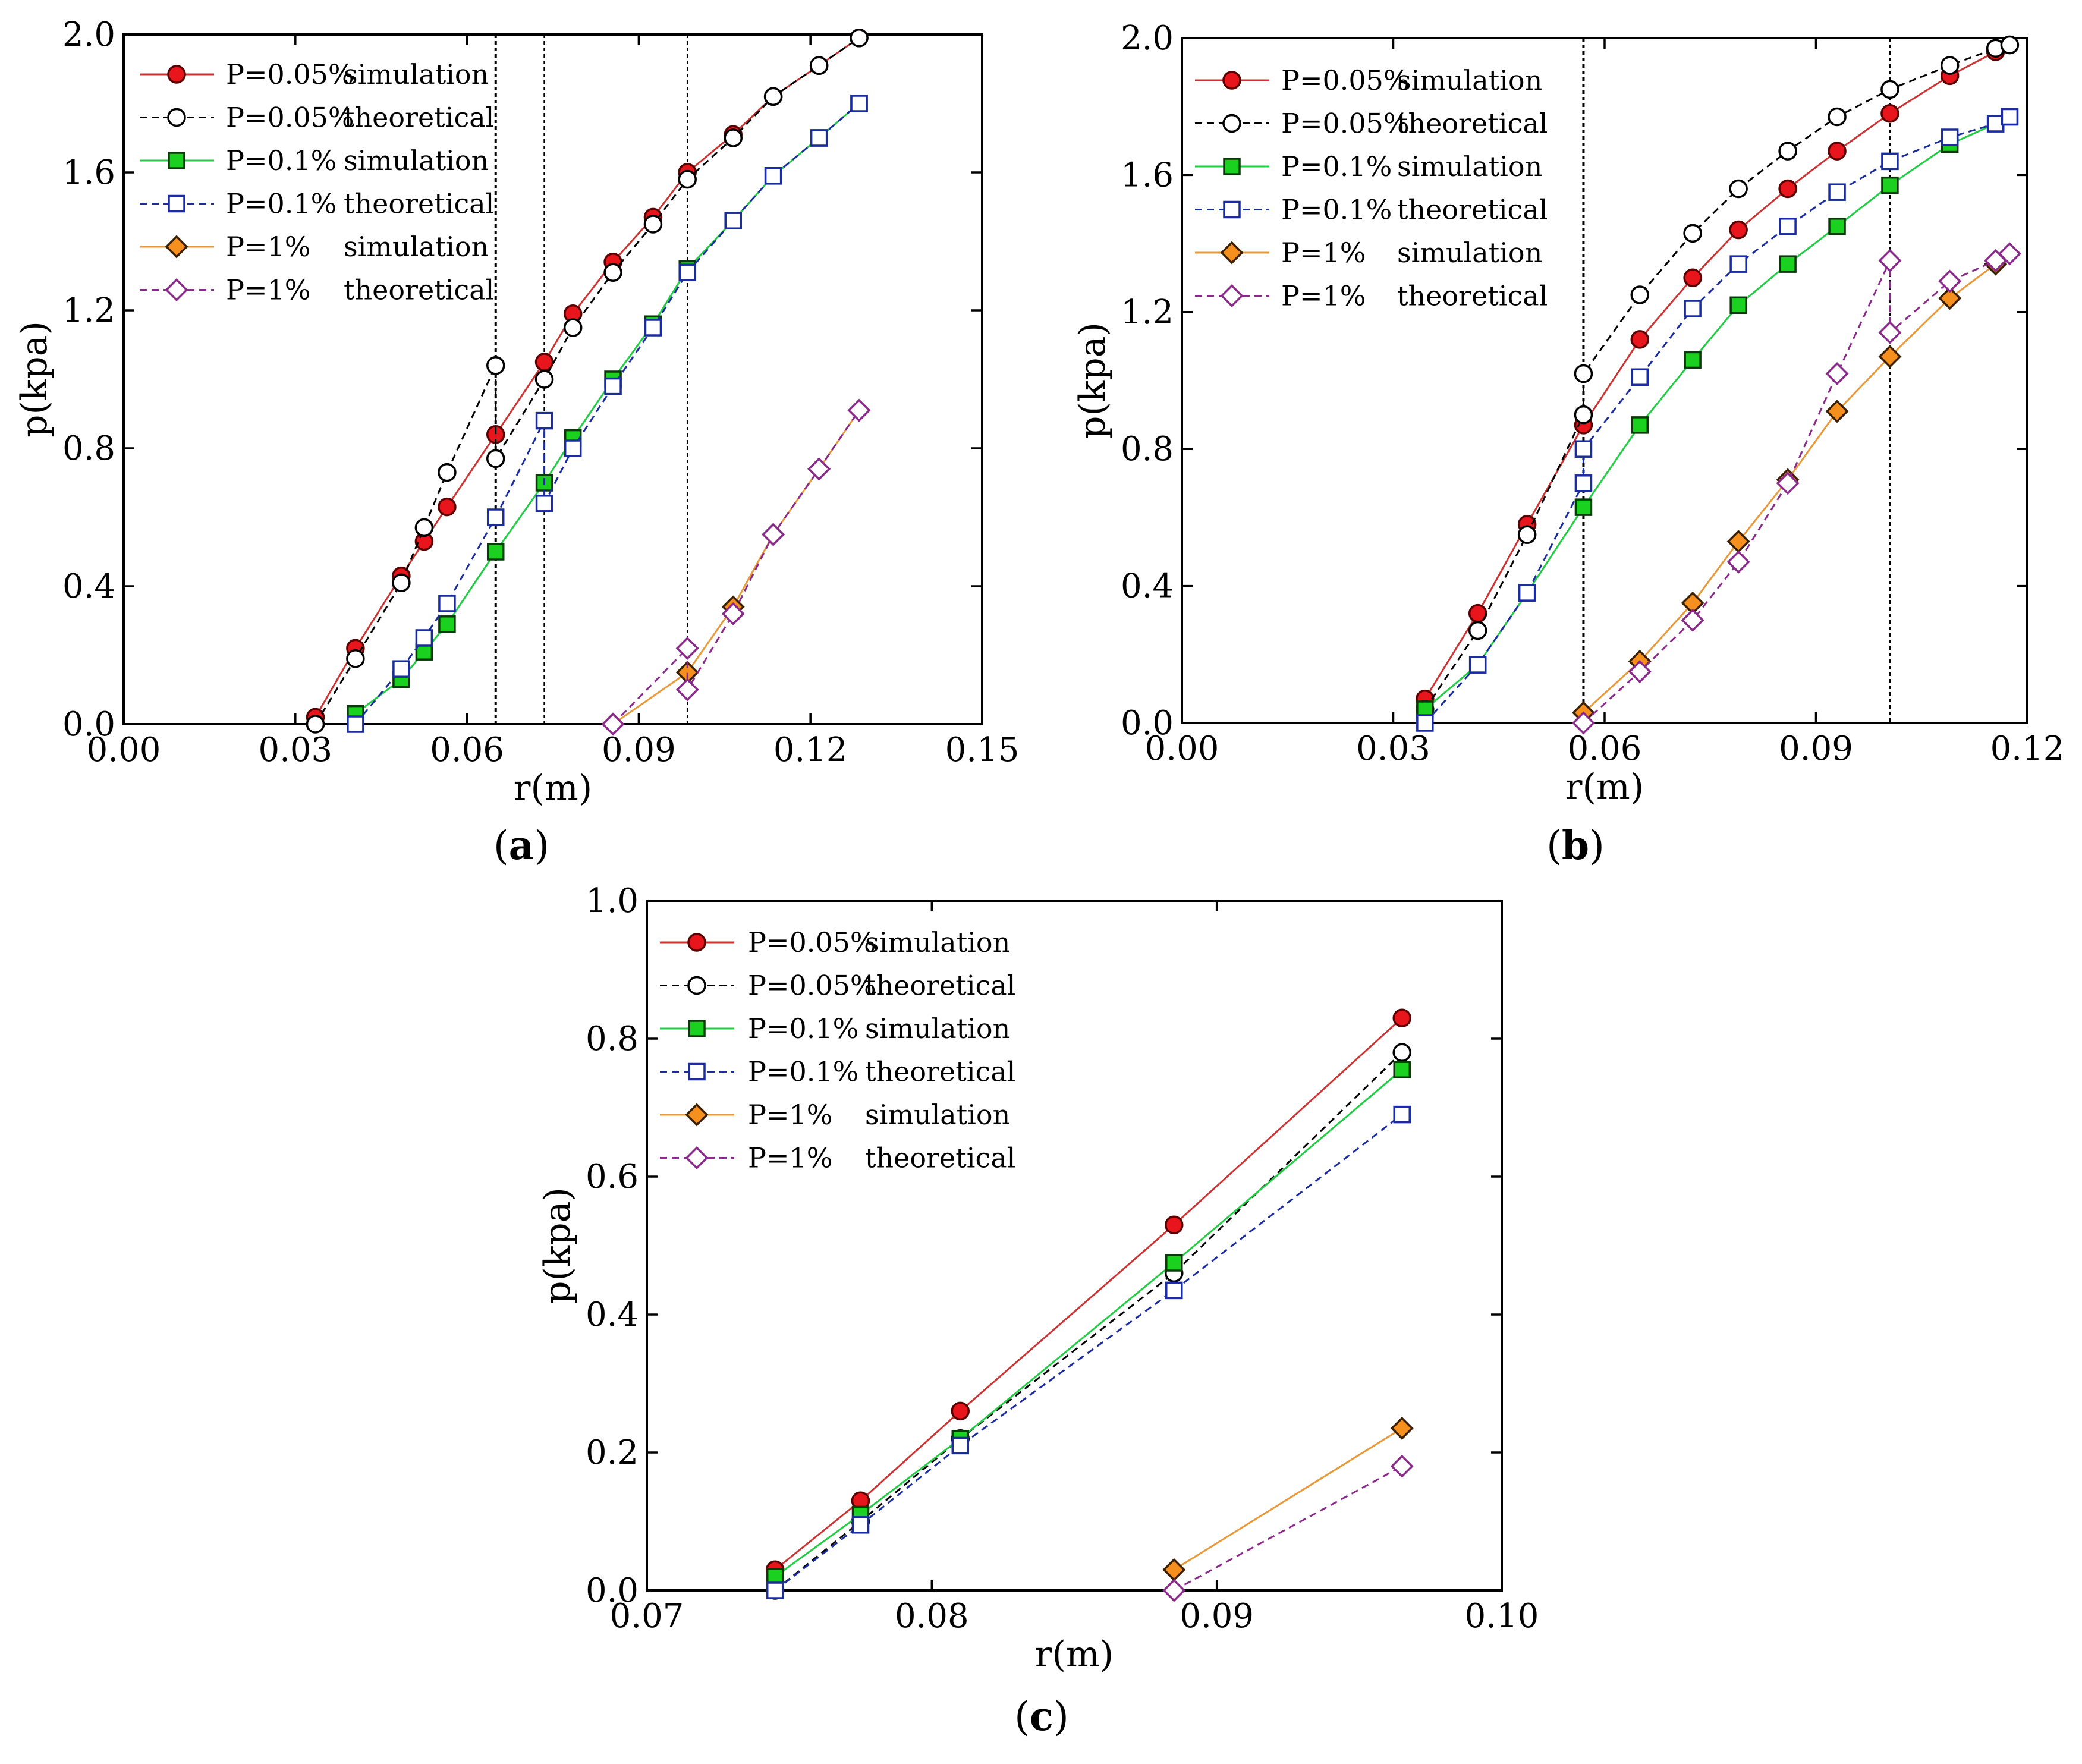  I want to click on y-tick-label: 1.2, so click(1147, 312).